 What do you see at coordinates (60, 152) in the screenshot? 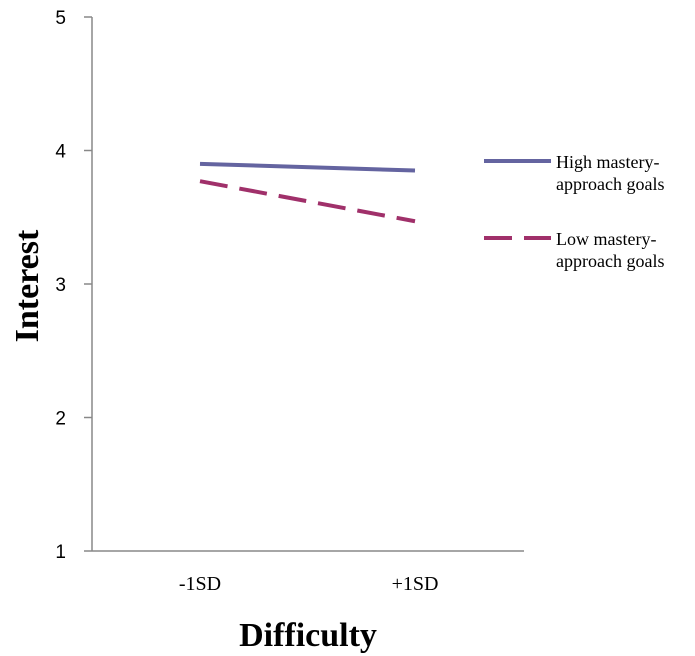
I see `y-tick-label: 4` at bounding box center [60, 152].